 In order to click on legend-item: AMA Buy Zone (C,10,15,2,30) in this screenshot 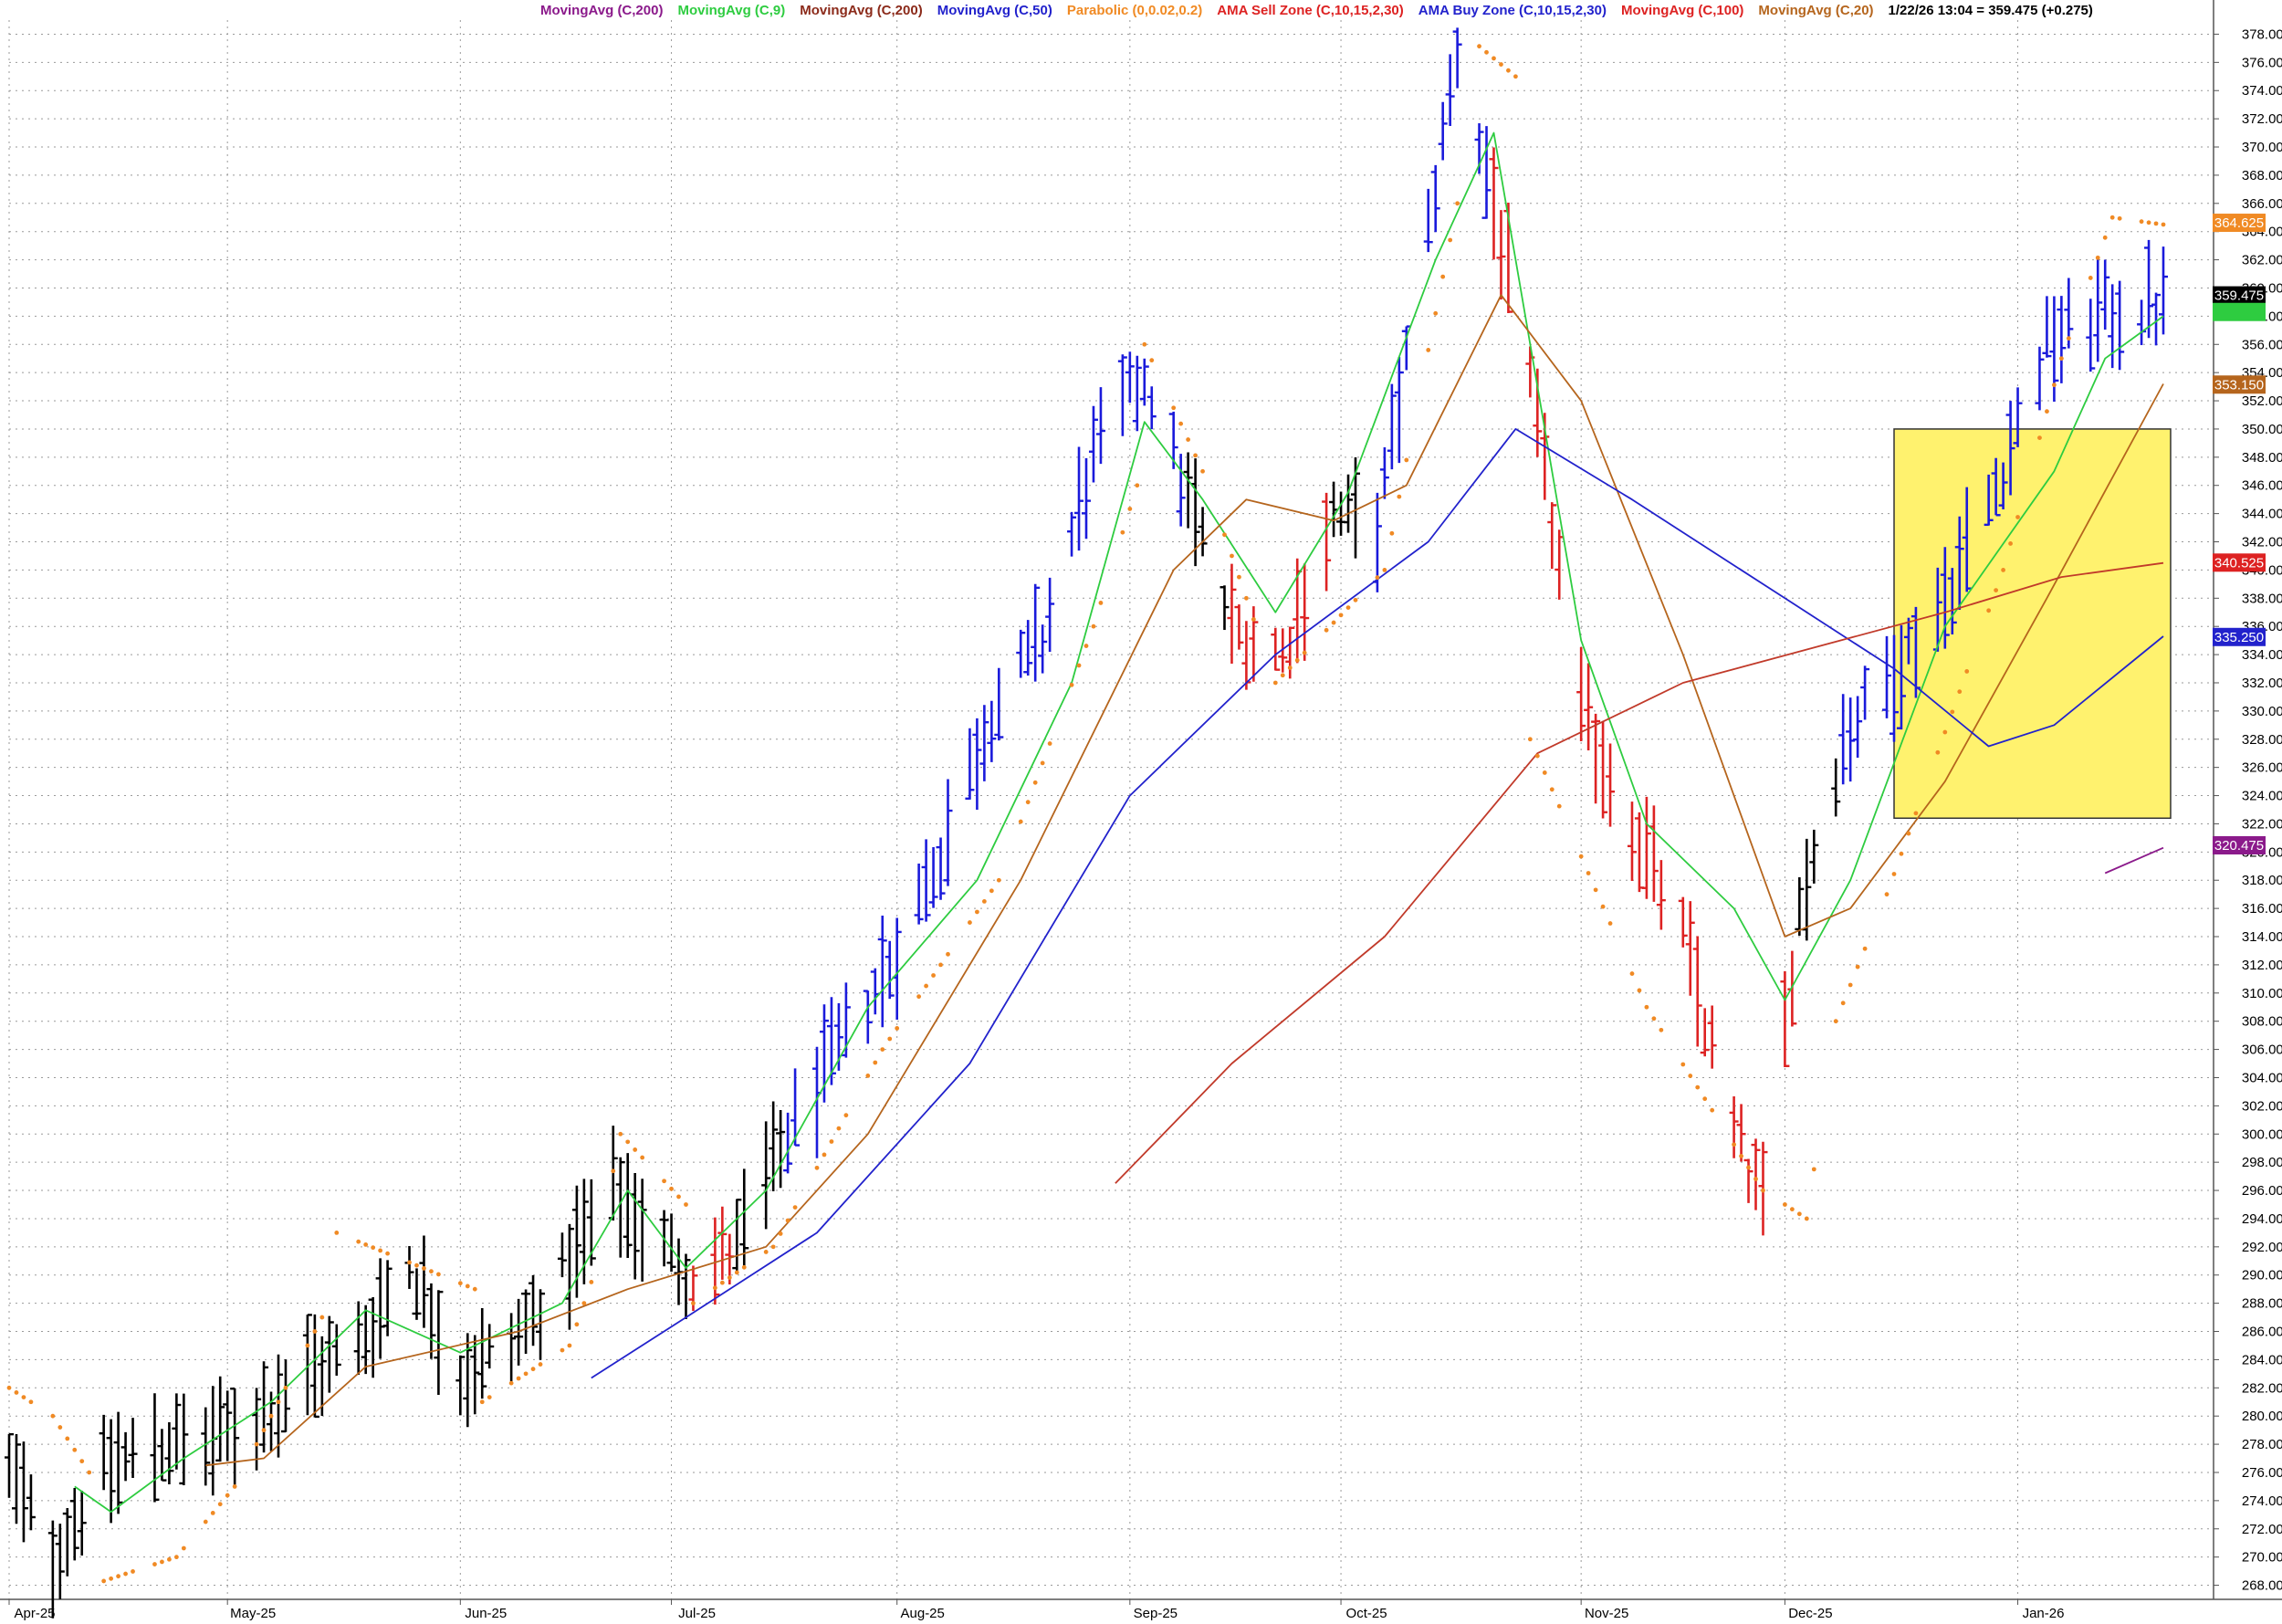, I will do `click(1512, 10)`.